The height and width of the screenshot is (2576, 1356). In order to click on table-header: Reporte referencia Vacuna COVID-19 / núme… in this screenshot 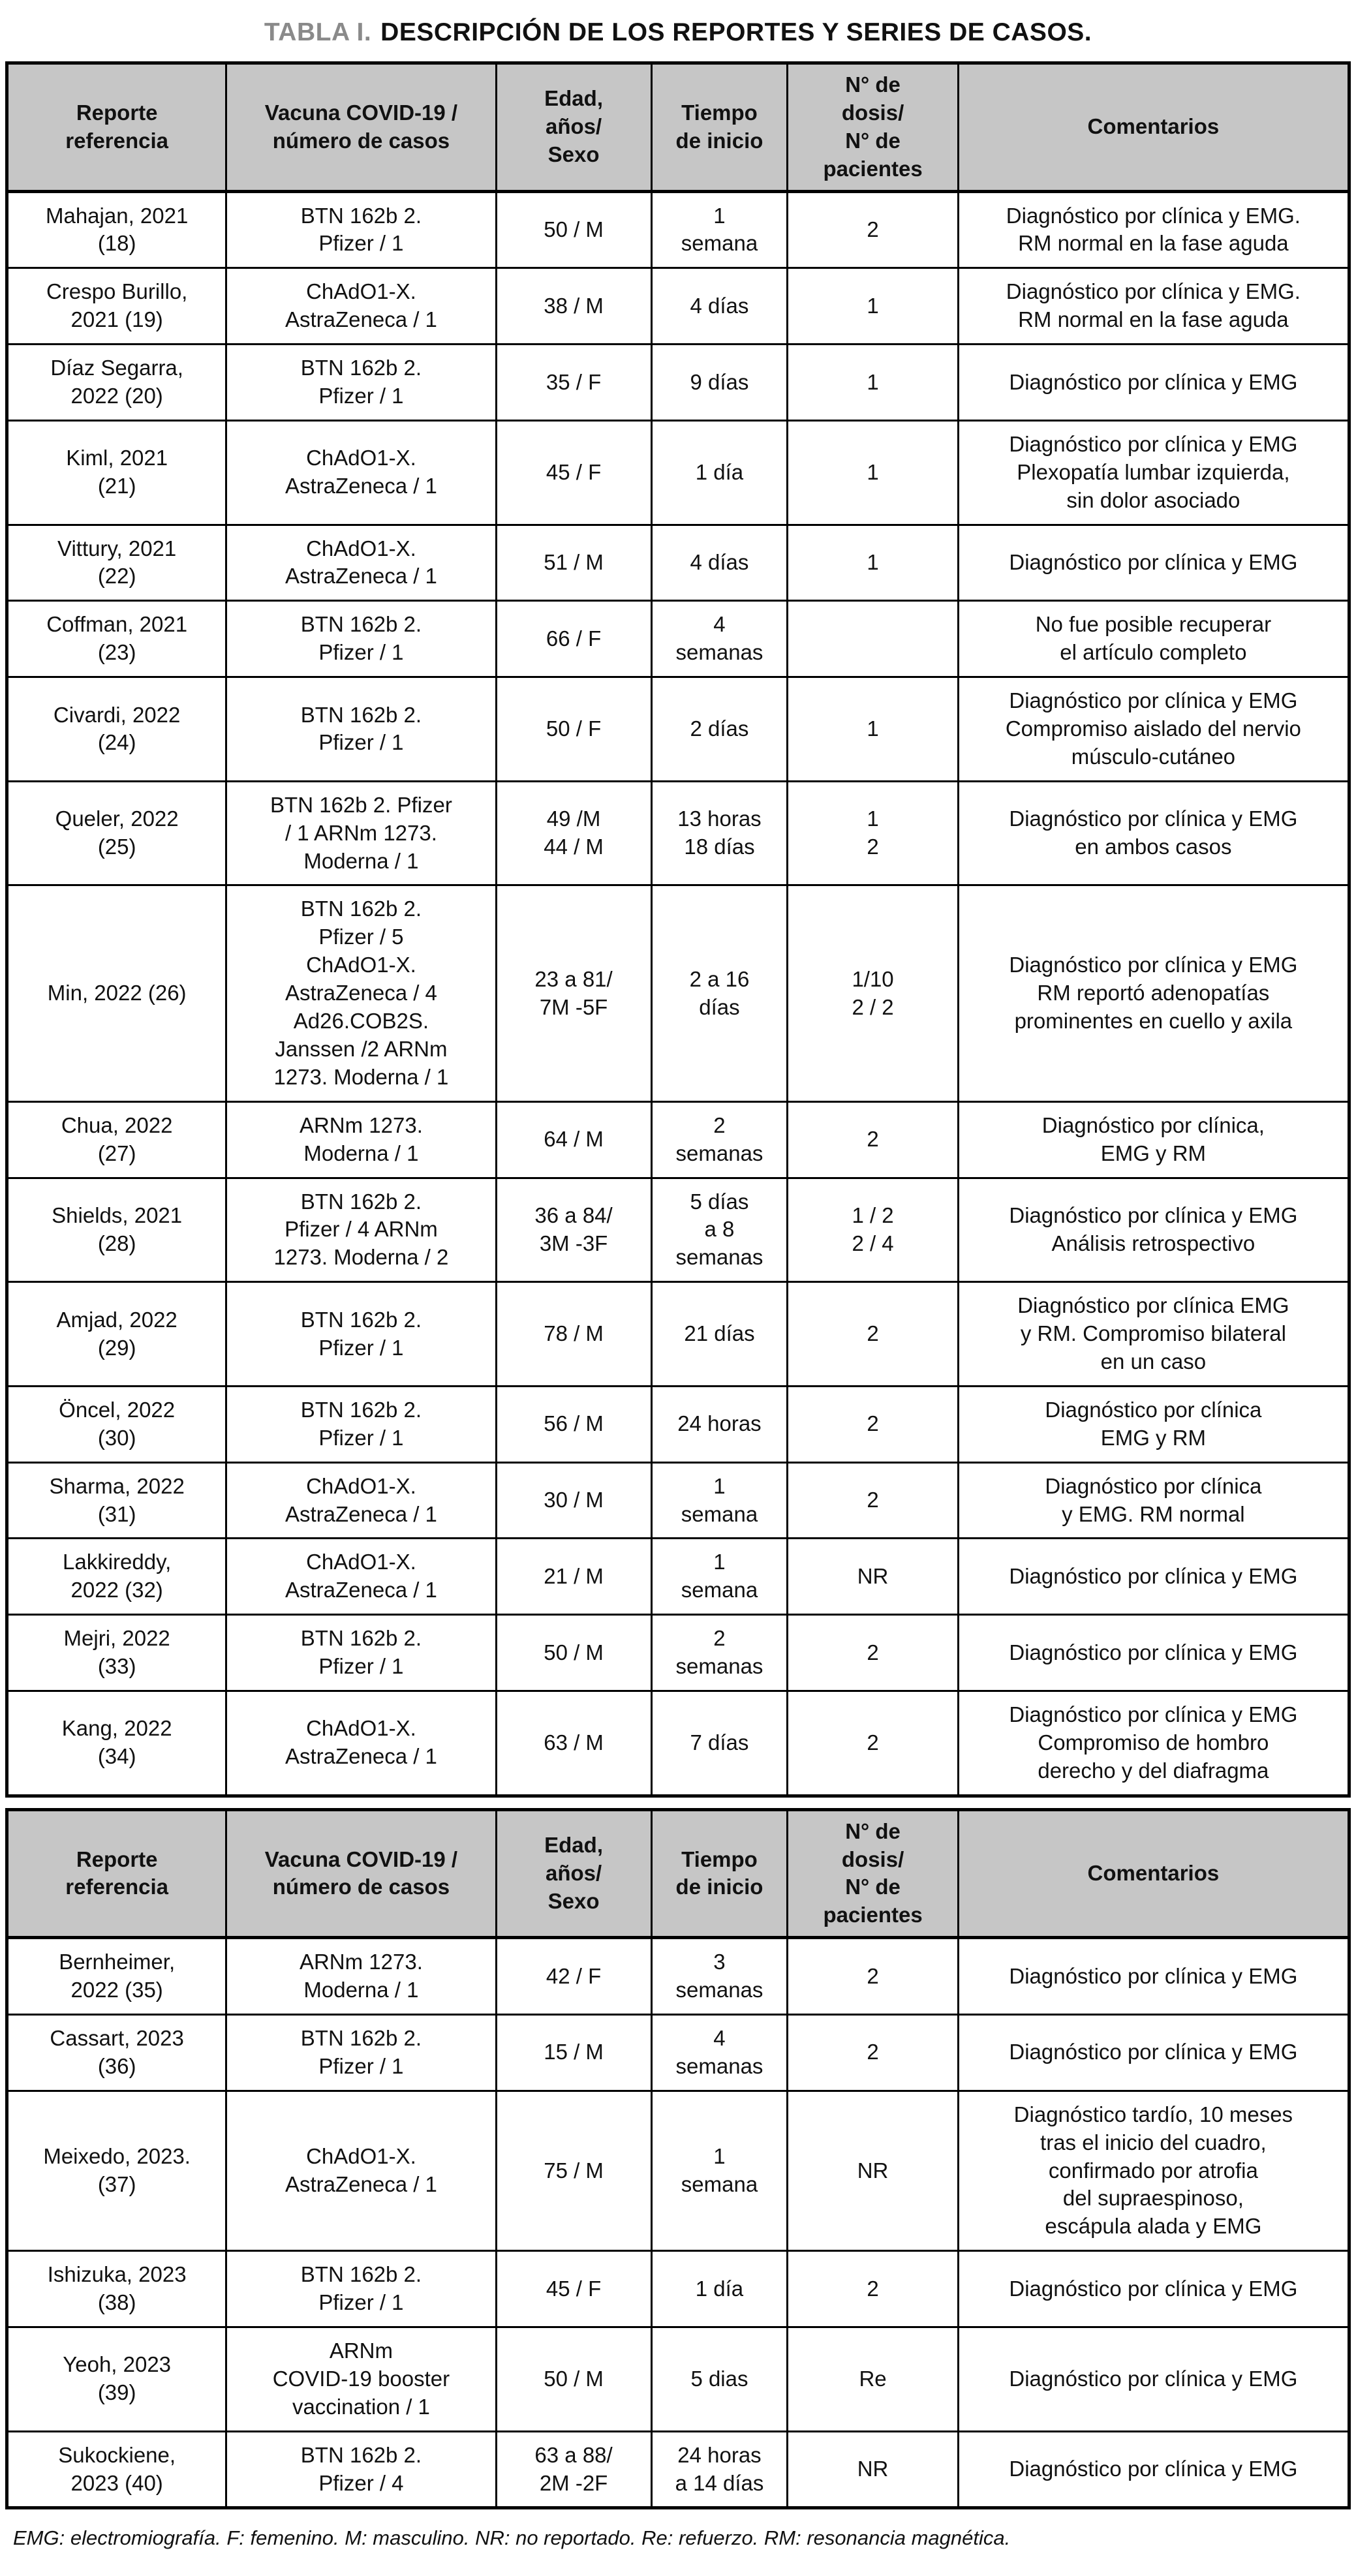, I will do `click(678, 127)`.